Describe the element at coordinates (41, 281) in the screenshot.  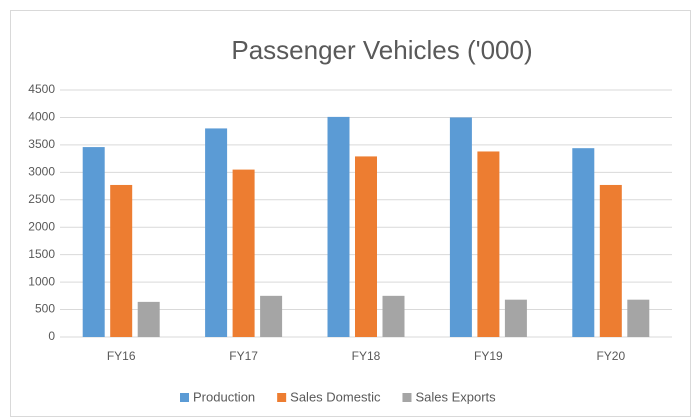
I see `y-tick-label: 1000` at that location.